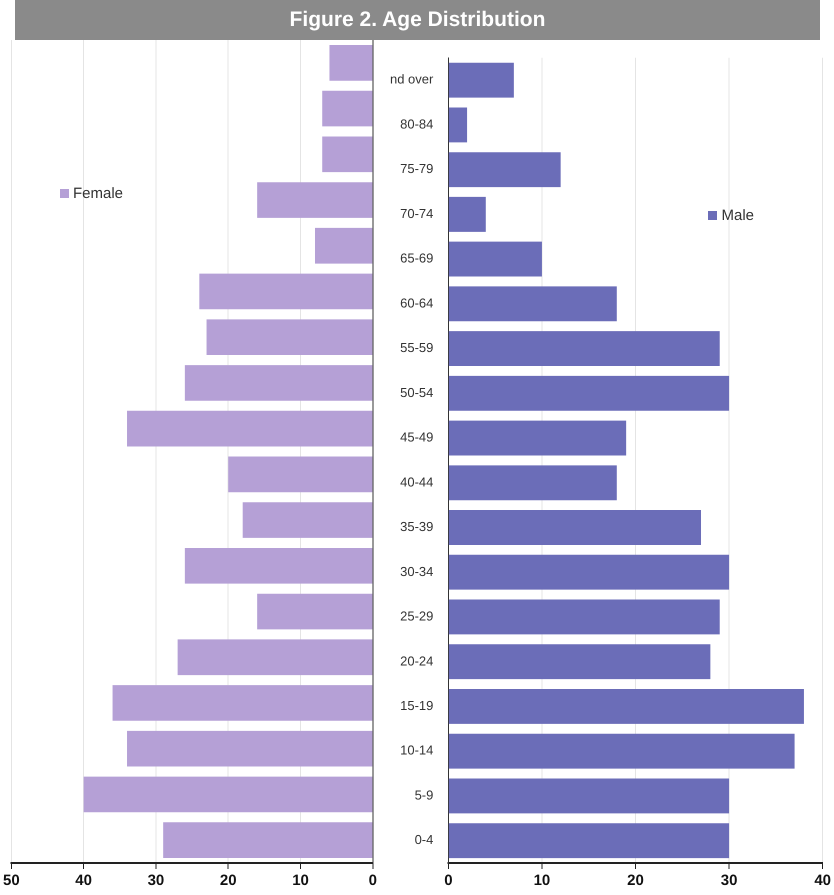  Describe the element at coordinates (417, 616) in the screenshot. I see `y-tick-label: 25-29` at that location.